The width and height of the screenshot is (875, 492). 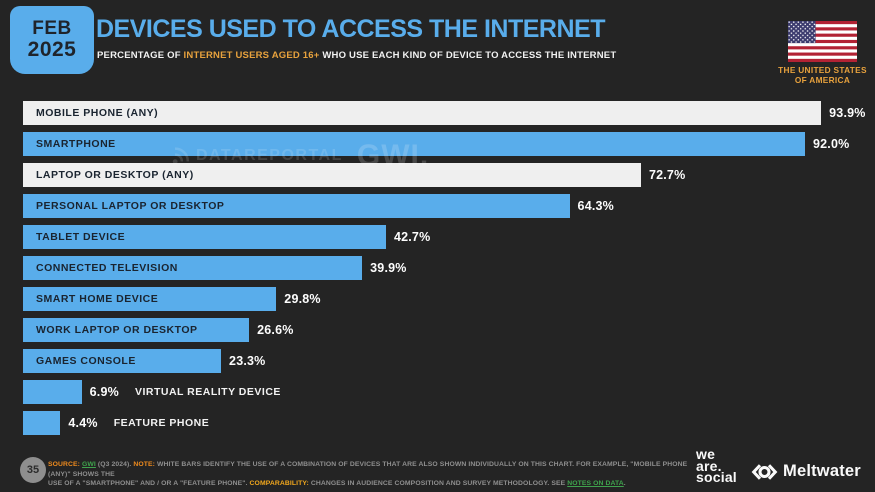 What do you see at coordinates (52, 28) in the screenshot?
I see `date-badge-month: FEB` at bounding box center [52, 28].